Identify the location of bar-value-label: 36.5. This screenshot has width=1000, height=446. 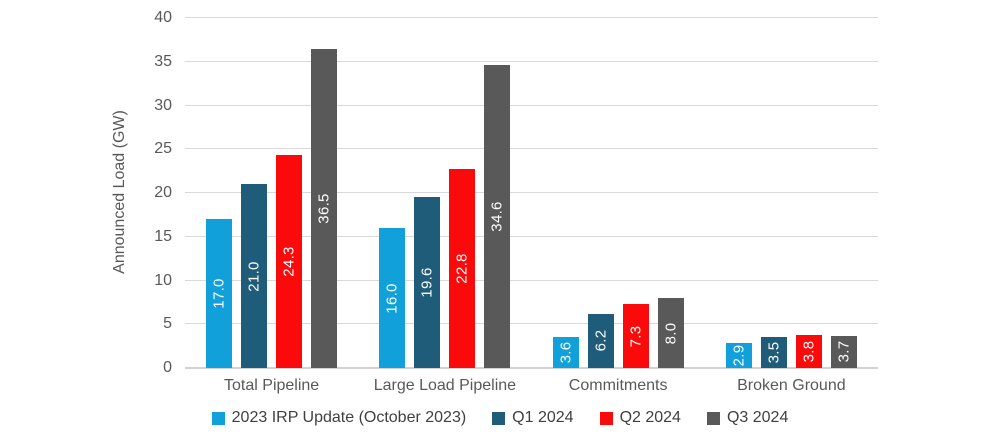
(324, 208).